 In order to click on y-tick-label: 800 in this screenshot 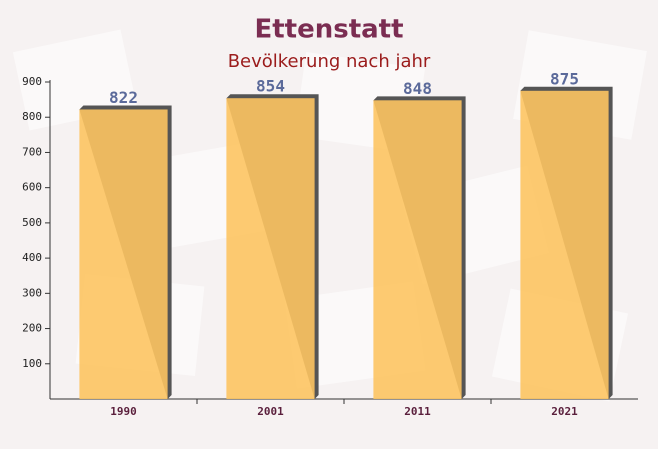, I will do `click(32, 116)`.